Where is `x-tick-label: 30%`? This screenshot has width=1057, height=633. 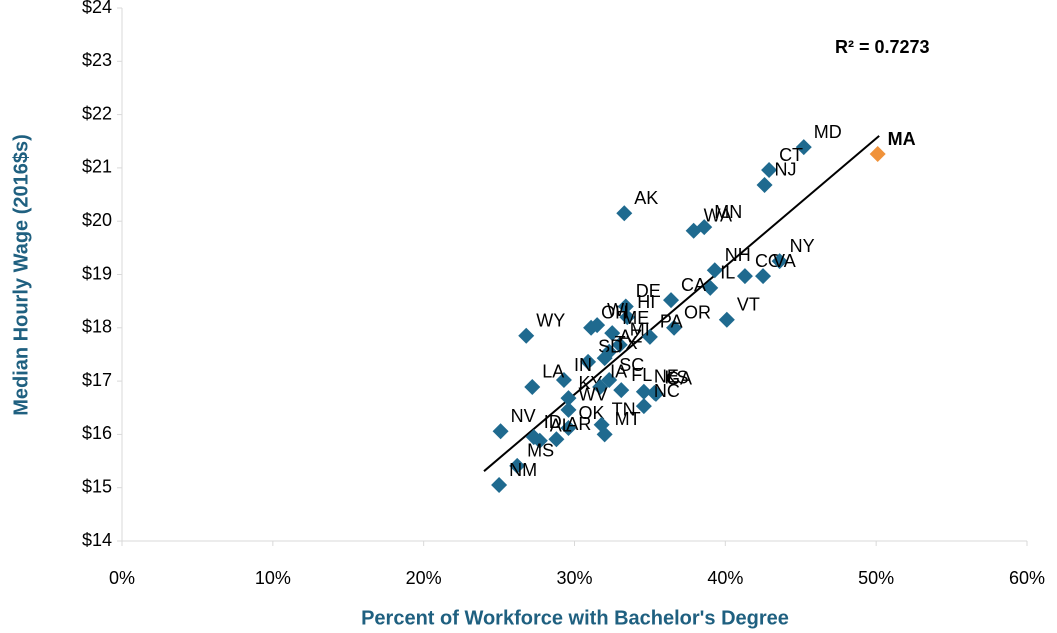
x-tick-label: 30% is located at coordinates (574, 578).